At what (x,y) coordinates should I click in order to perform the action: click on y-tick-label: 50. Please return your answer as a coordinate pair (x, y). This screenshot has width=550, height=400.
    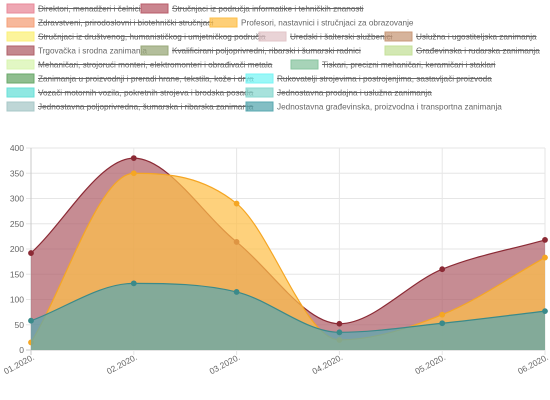
    Looking at the image, I should click on (20, 325).